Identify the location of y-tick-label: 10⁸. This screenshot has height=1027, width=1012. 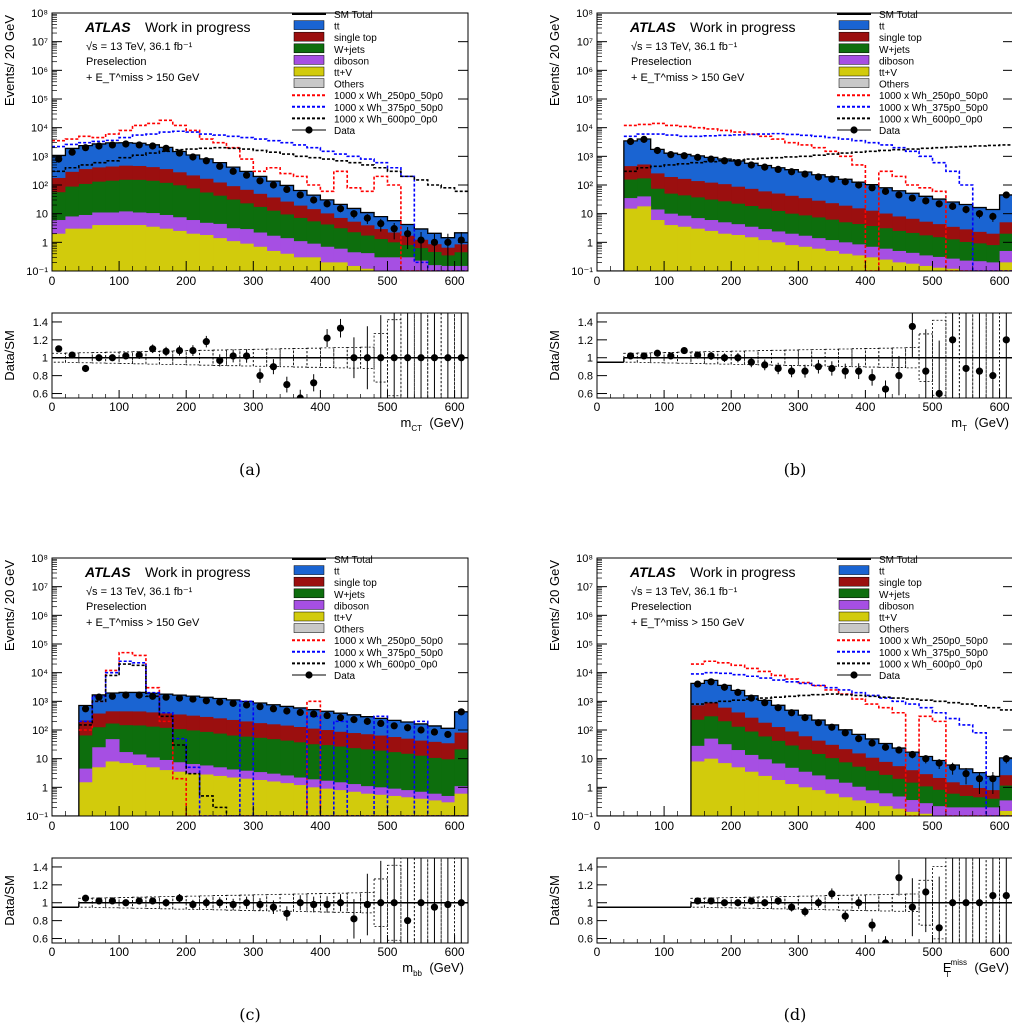
(584, 14).